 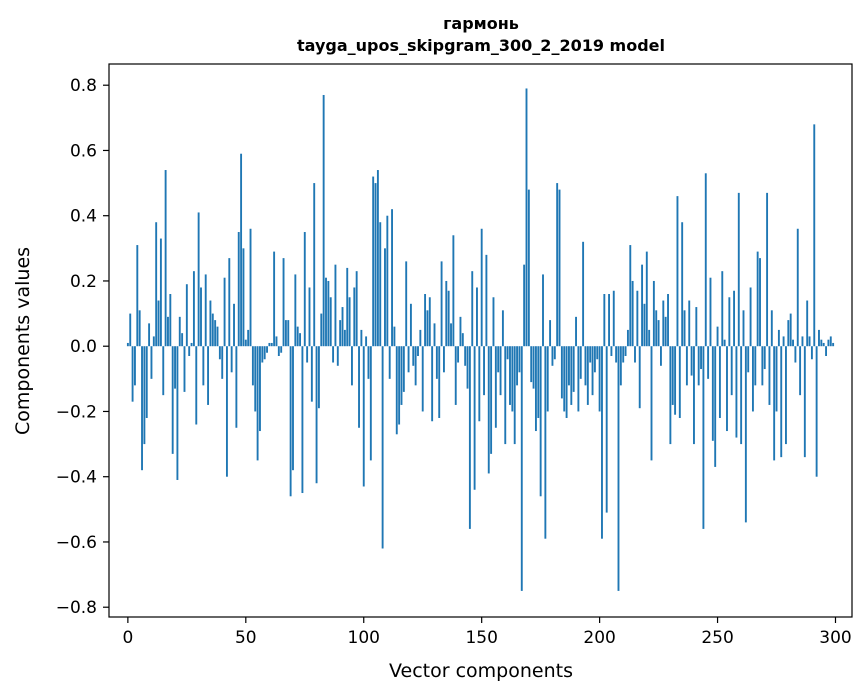 What do you see at coordinates (487, 632) in the screenshot?
I see `x-axis-ticks: 0 50 100 150 200 250 300` at bounding box center [487, 632].